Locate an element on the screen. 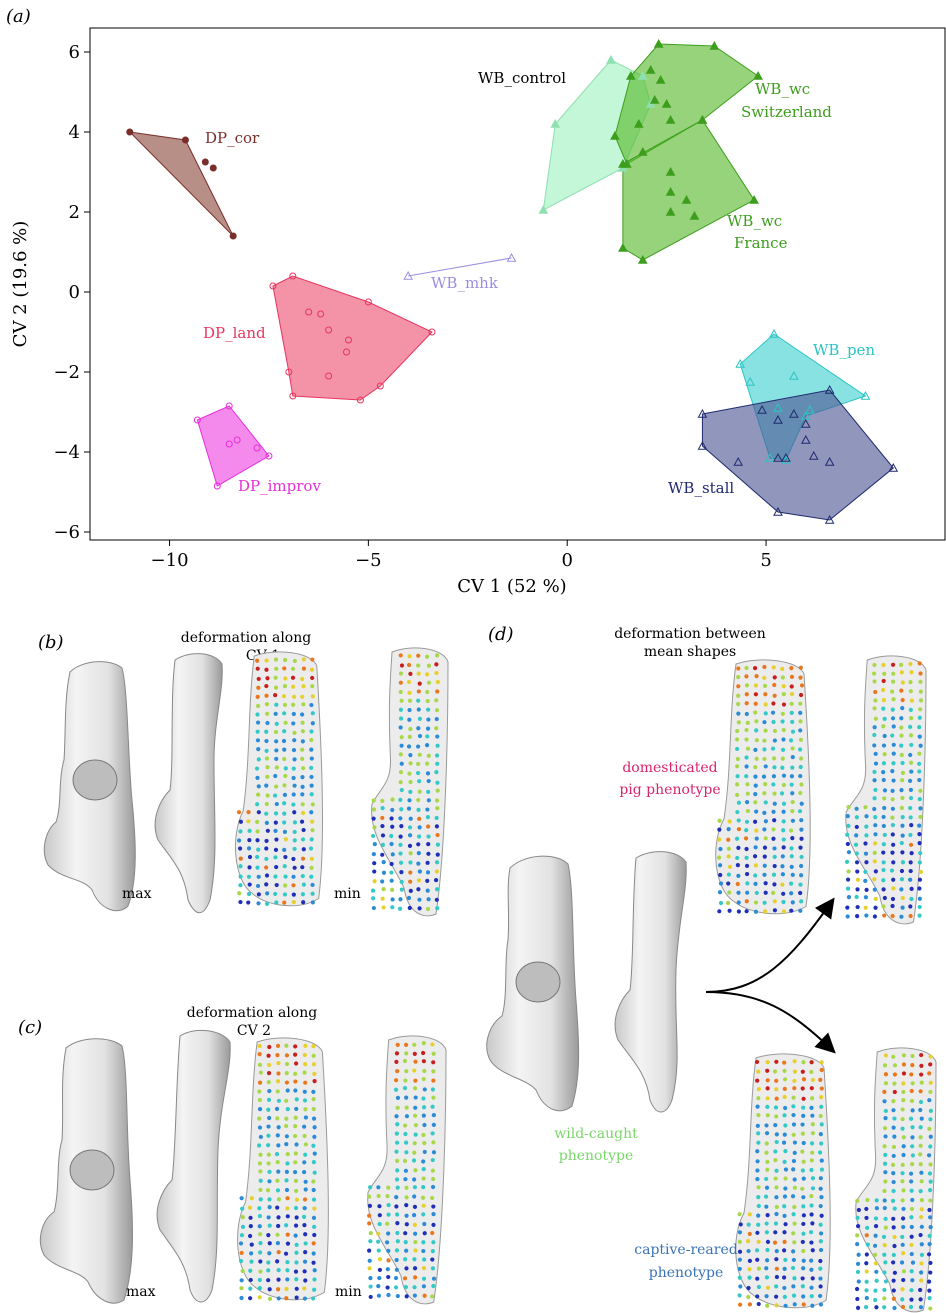  cv2-note-line1: deformation along is located at coordinates (252, 1013).